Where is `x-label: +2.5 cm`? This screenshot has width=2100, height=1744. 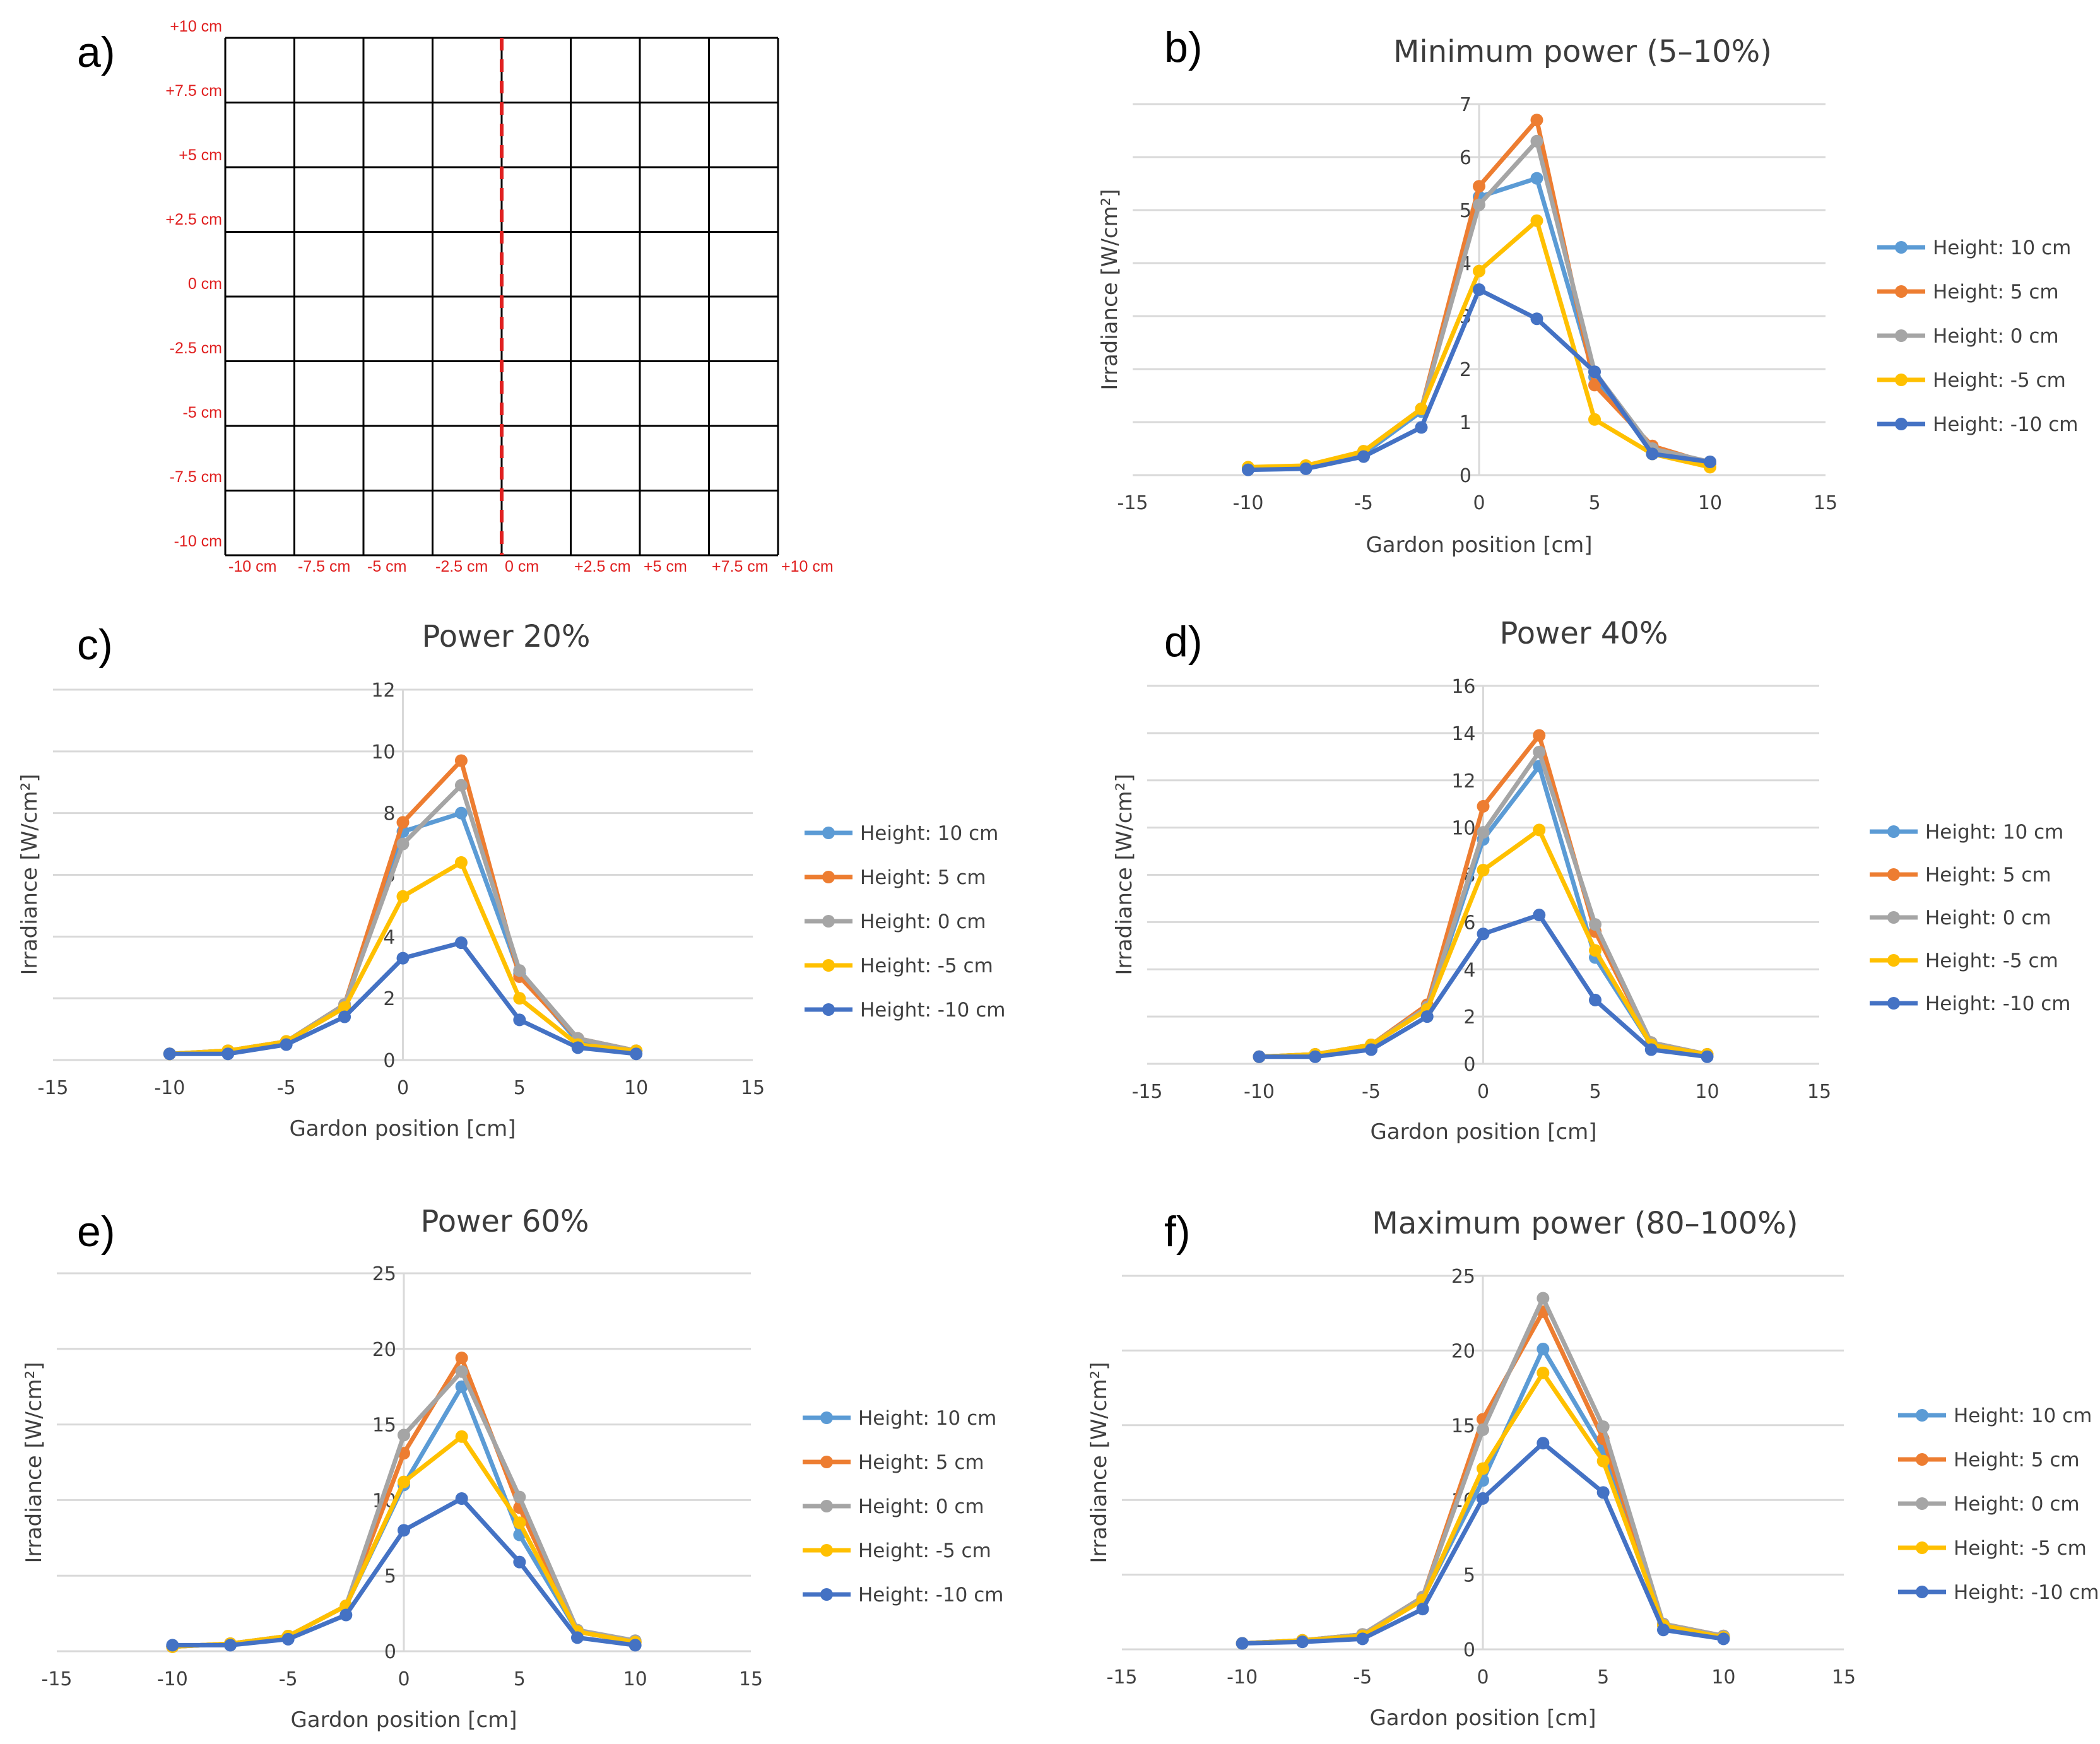 x-label: +2.5 cm is located at coordinates (602, 566).